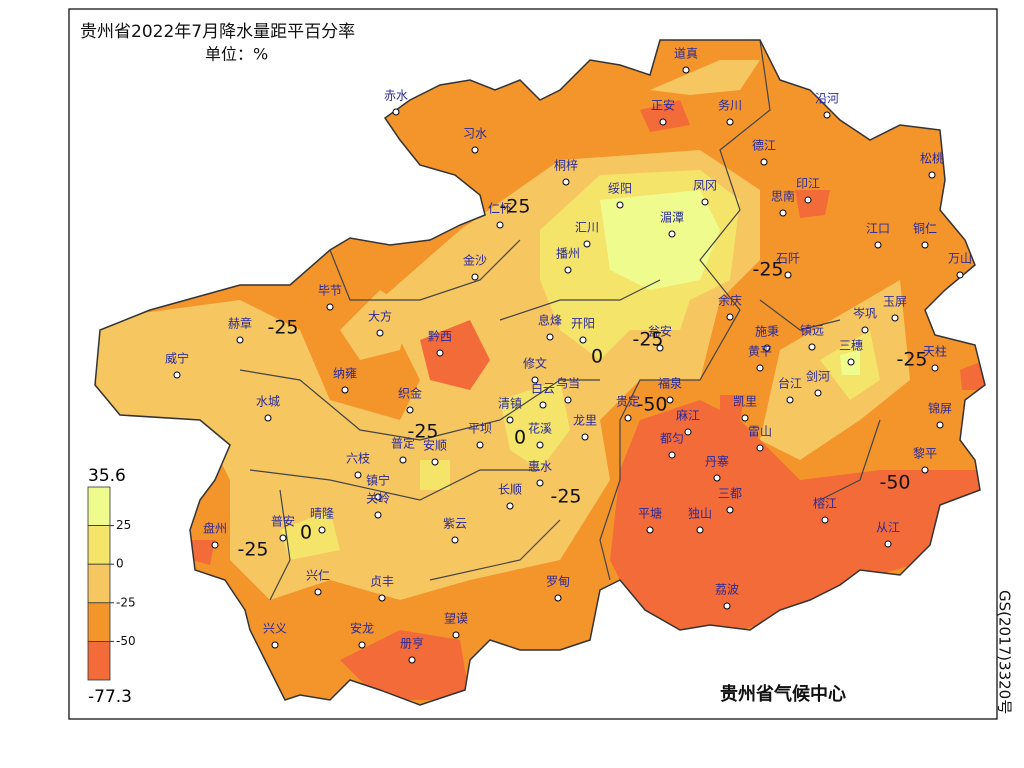  What do you see at coordinates (960, 259) in the screenshot?
I see `station-name: 万山` at bounding box center [960, 259].